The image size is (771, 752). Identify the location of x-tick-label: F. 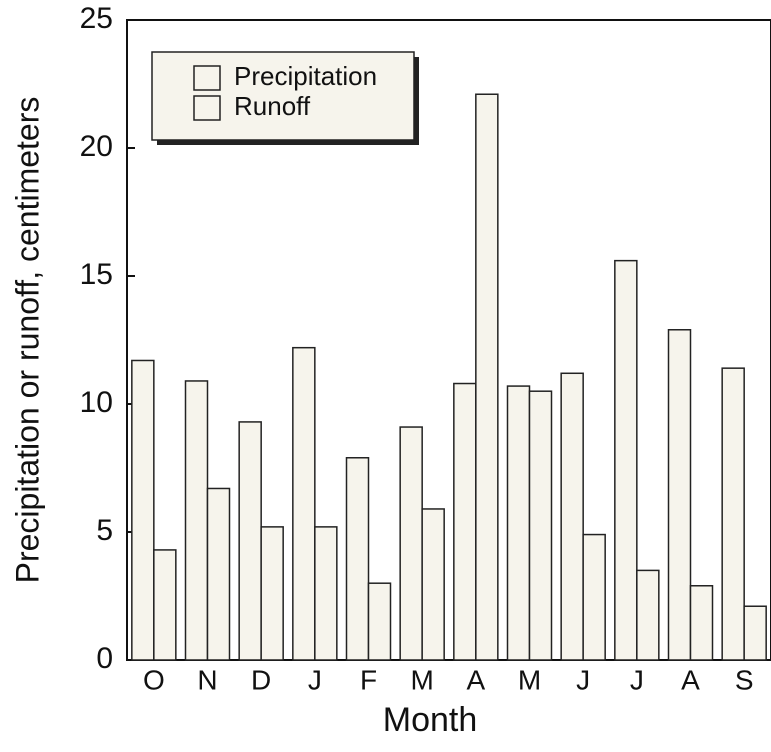
(368, 679).